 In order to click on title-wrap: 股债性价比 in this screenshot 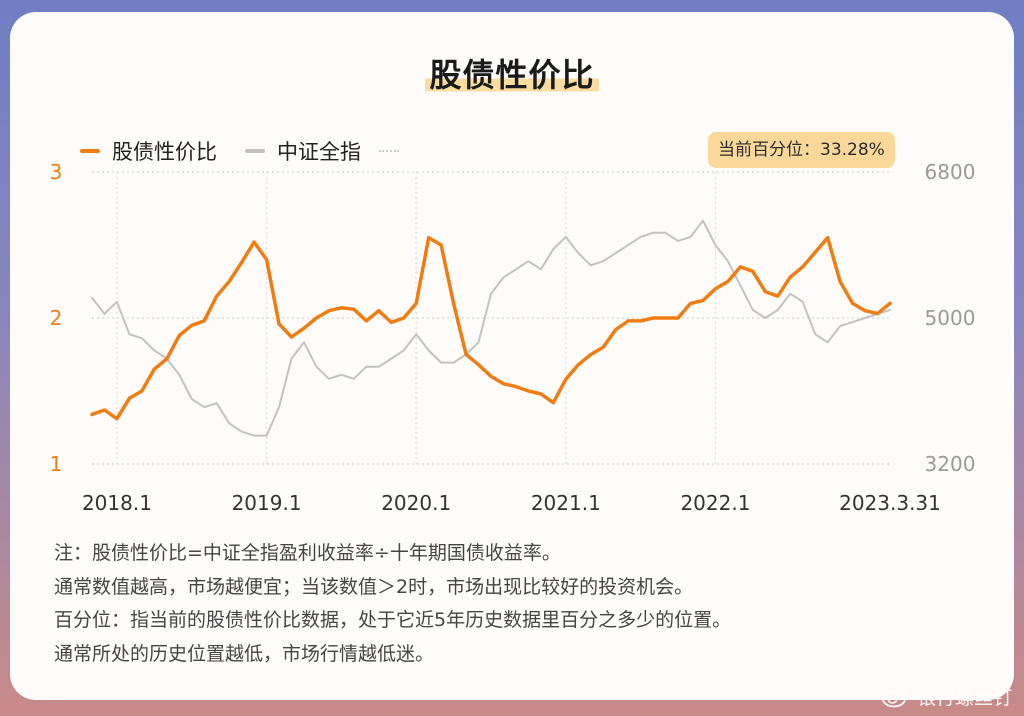, I will do `click(512, 73)`.